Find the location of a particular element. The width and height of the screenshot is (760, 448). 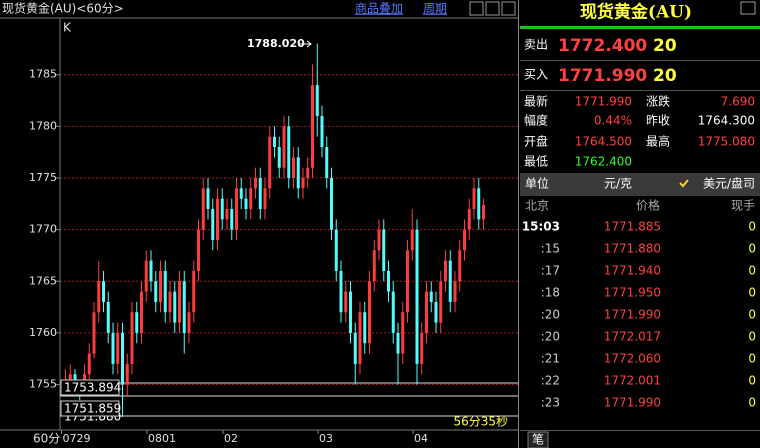

unit-option: 美元/盘司 is located at coordinates (729, 183).